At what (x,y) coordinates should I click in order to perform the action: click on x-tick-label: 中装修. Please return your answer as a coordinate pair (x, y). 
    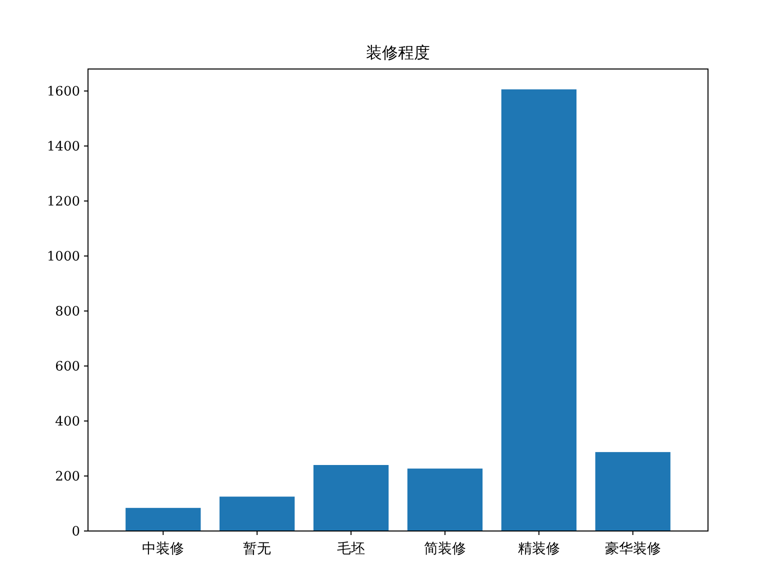
    Looking at the image, I should click on (163, 549).